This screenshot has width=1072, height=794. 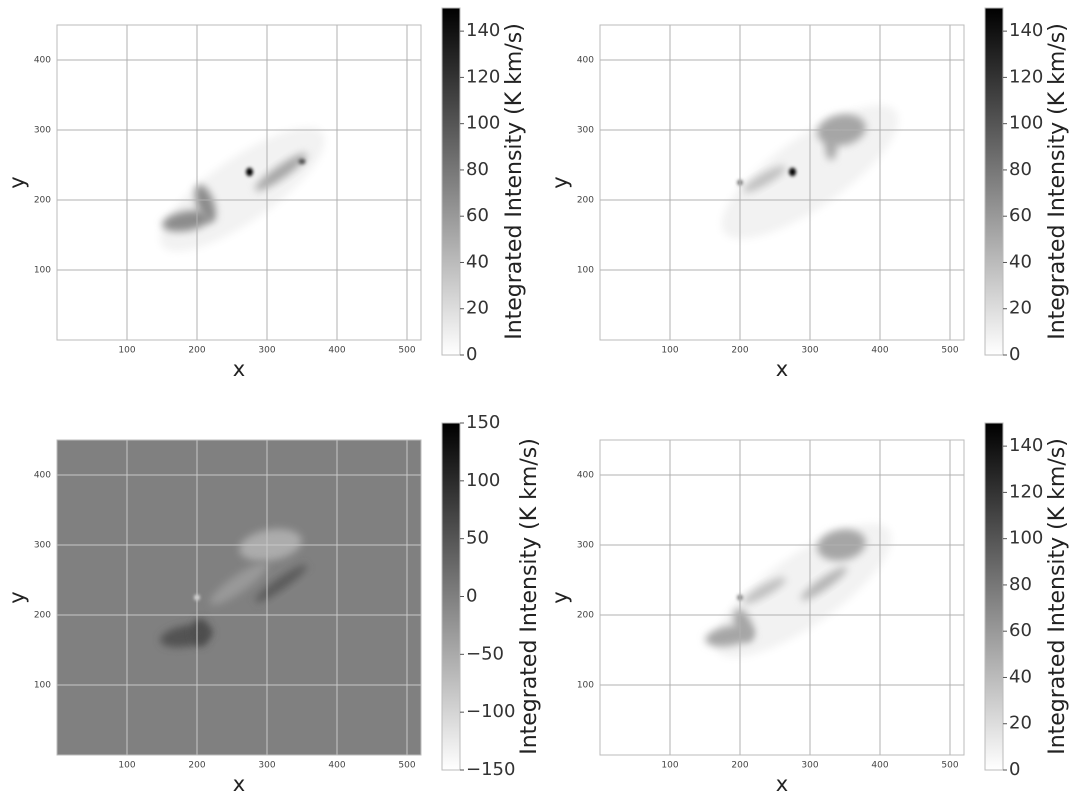 I want to click on colorbar-tick-label: −150, so click(x=490, y=769).